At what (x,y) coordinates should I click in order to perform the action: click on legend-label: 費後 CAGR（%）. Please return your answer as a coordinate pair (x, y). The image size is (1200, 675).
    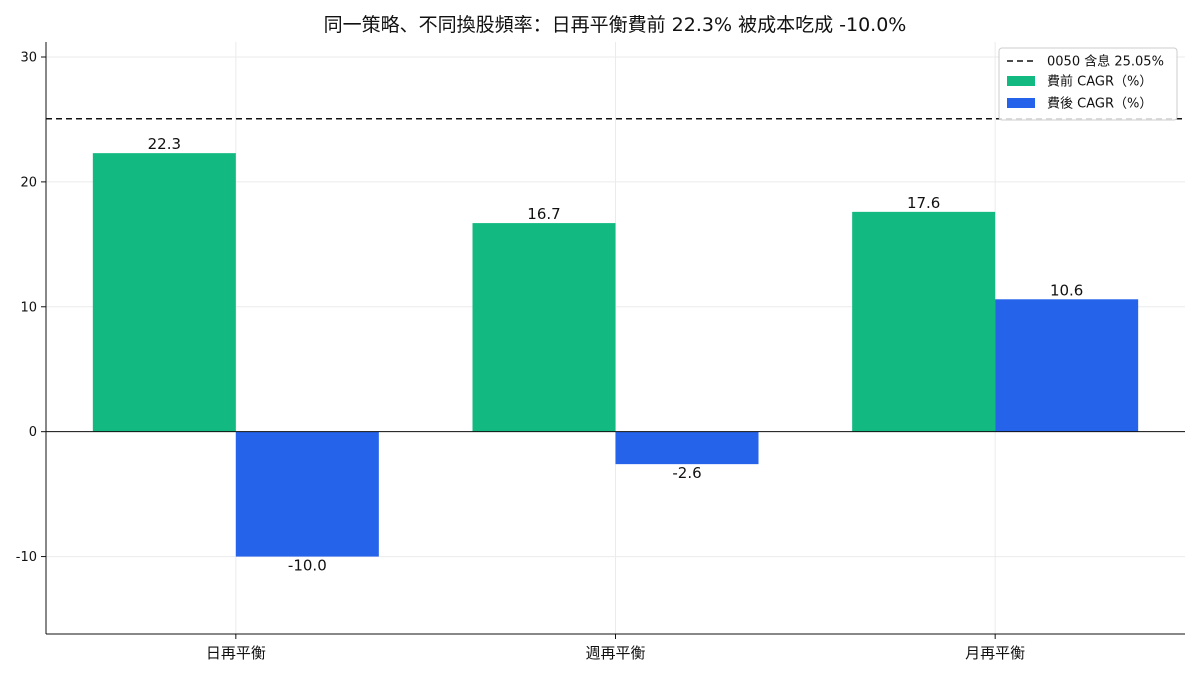
    Looking at the image, I should click on (1099, 104).